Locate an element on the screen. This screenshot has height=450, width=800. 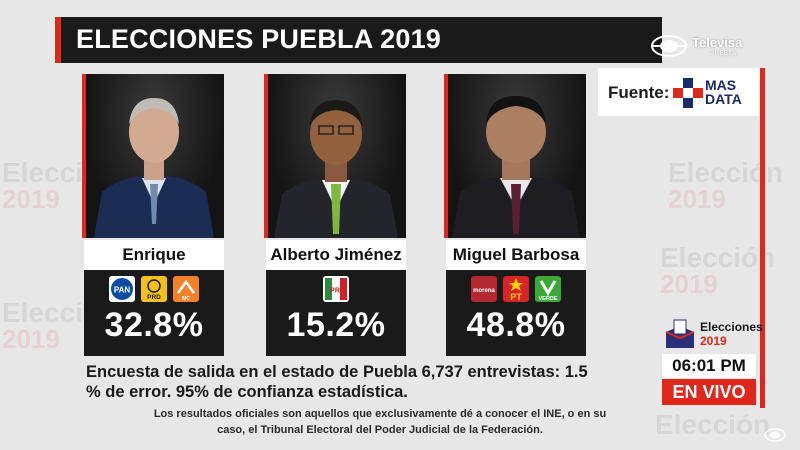
svg-text: MC is located at coordinates (187, 299).